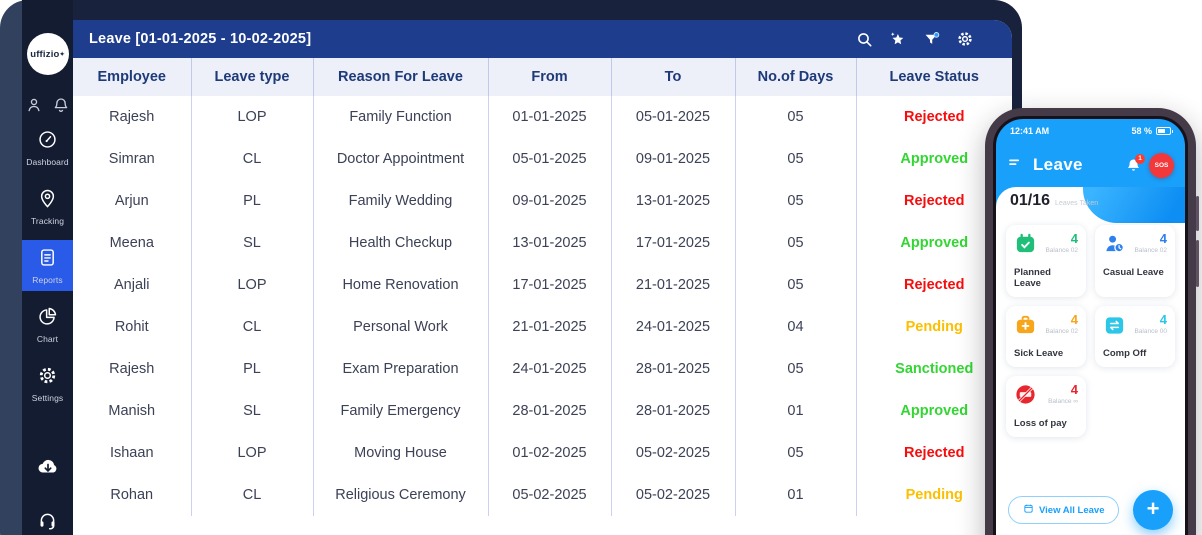 The width and height of the screenshot is (1202, 535). What do you see at coordinates (1125, 353) in the screenshot?
I see `leave-type-name: Comp Off` at bounding box center [1125, 353].